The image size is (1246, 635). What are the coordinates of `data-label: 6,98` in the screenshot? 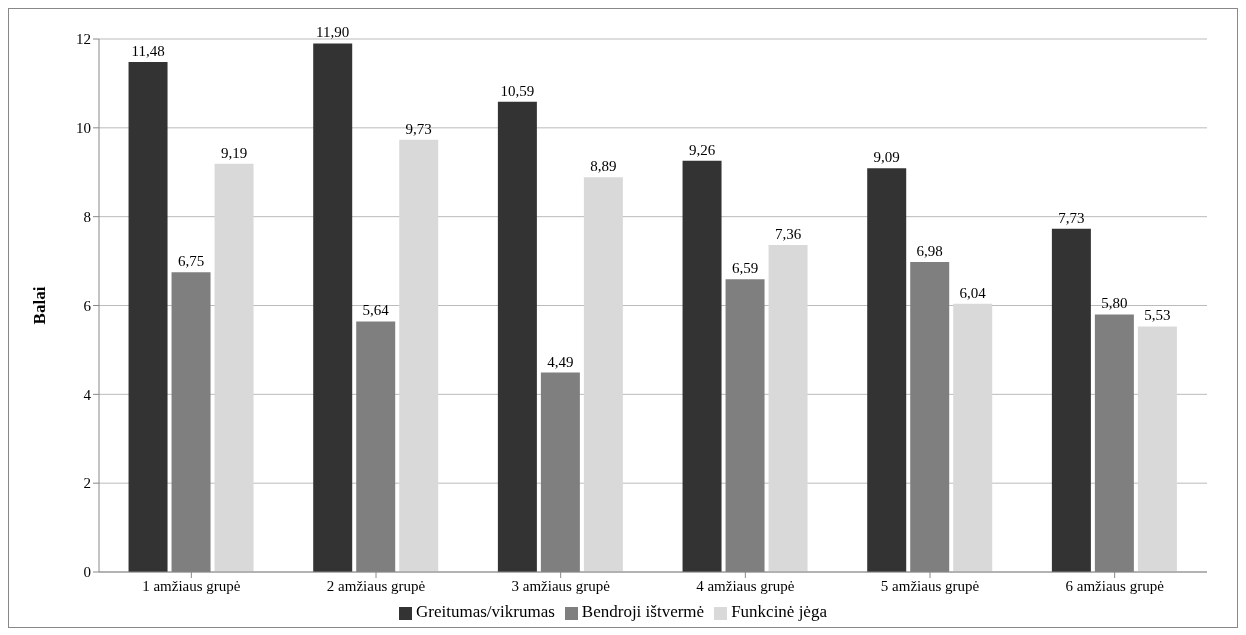 It's located at (929, 250).